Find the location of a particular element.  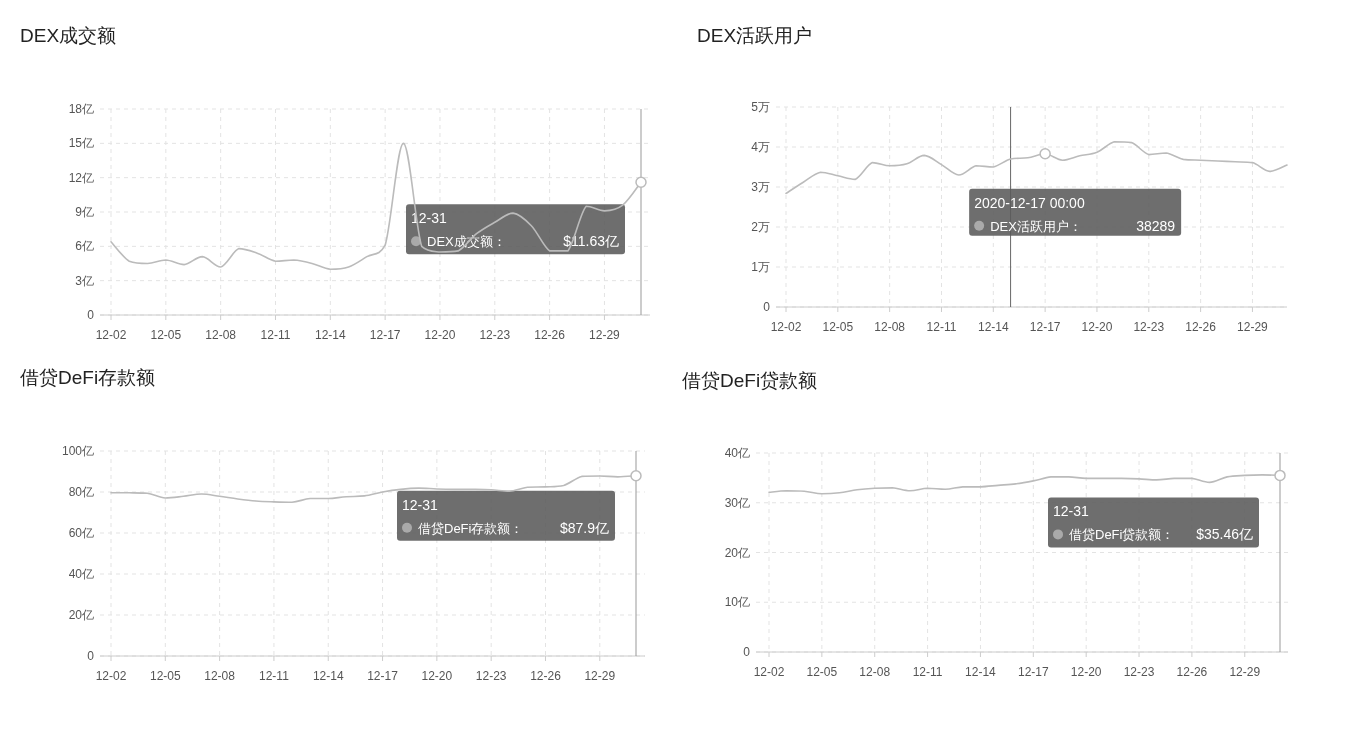

y-tick-label: 60亿 is located at coordinates (81, 533).